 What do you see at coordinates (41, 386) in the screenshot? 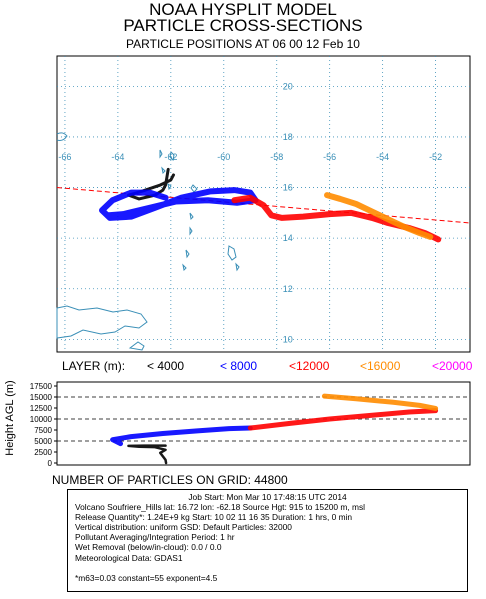
I see `height-tick-label: 17500` at bounding box center [41, 386].